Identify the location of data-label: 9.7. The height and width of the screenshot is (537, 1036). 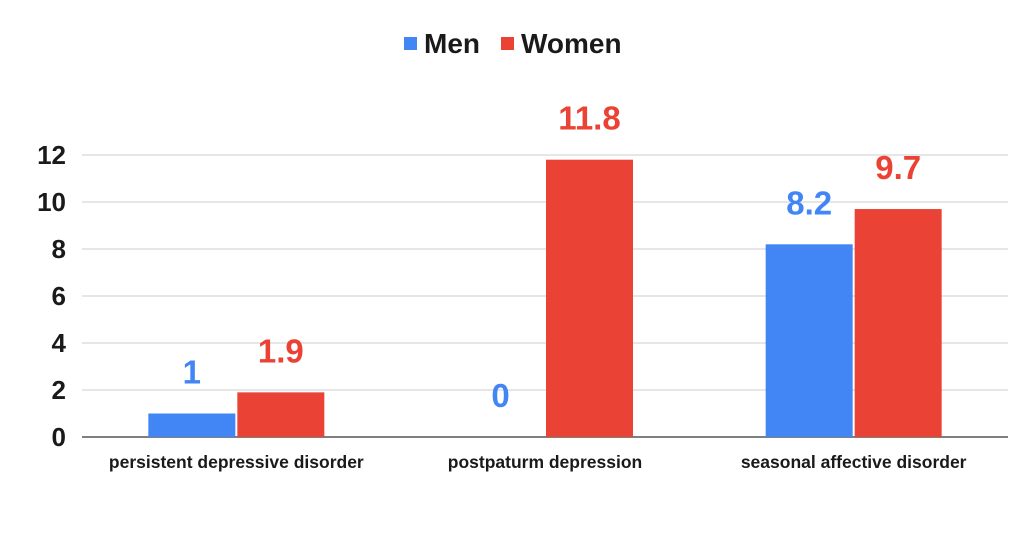
(898, 167).